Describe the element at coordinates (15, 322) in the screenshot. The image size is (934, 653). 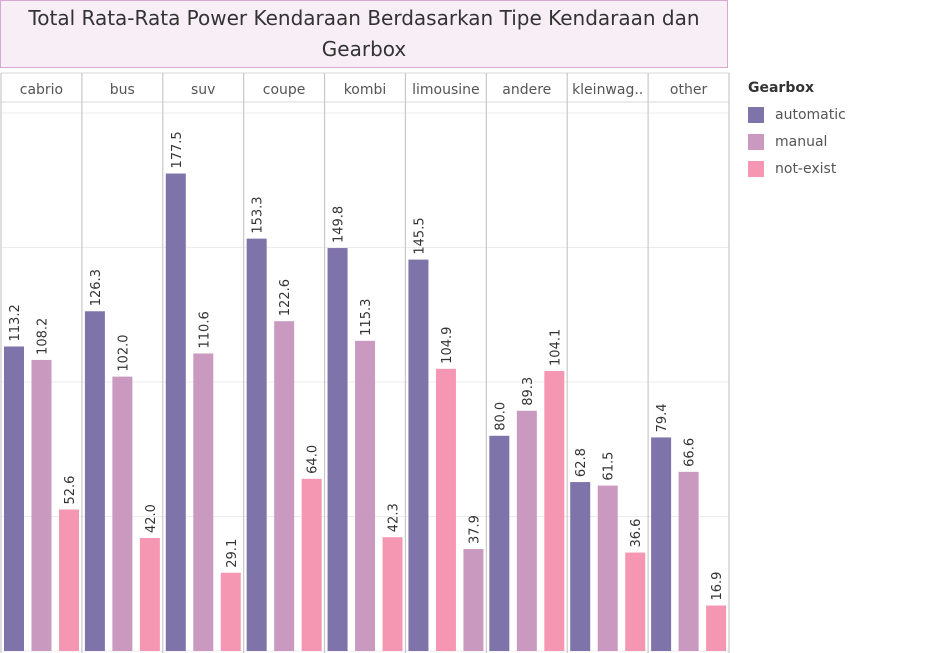
I see `data-label: 113.2` at that location.